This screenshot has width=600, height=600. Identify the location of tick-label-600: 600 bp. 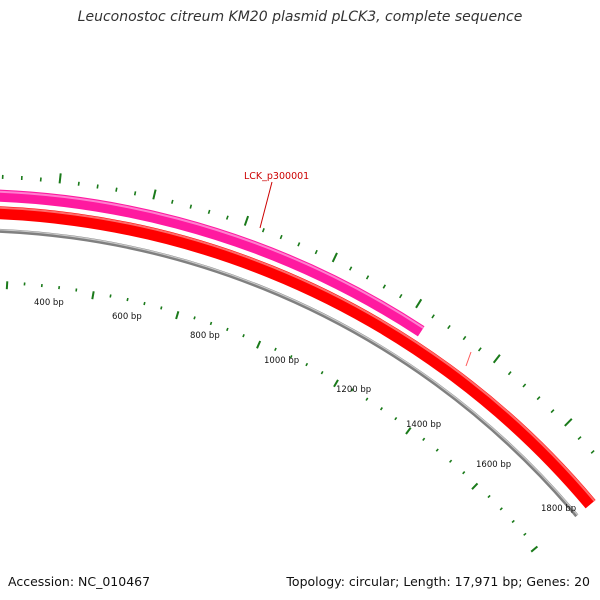
(127, 317).